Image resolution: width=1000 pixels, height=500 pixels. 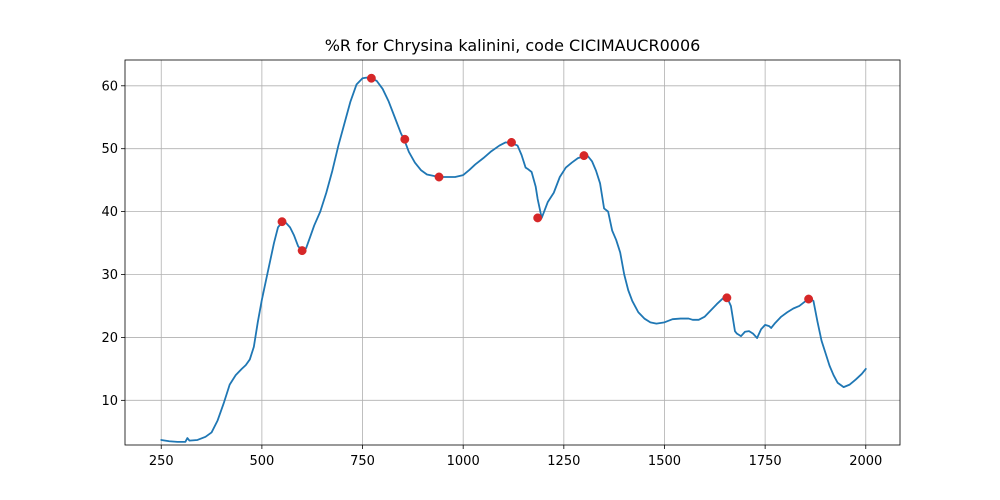 I want to click on x-tick-label: 250, so click(x=161, y=461).